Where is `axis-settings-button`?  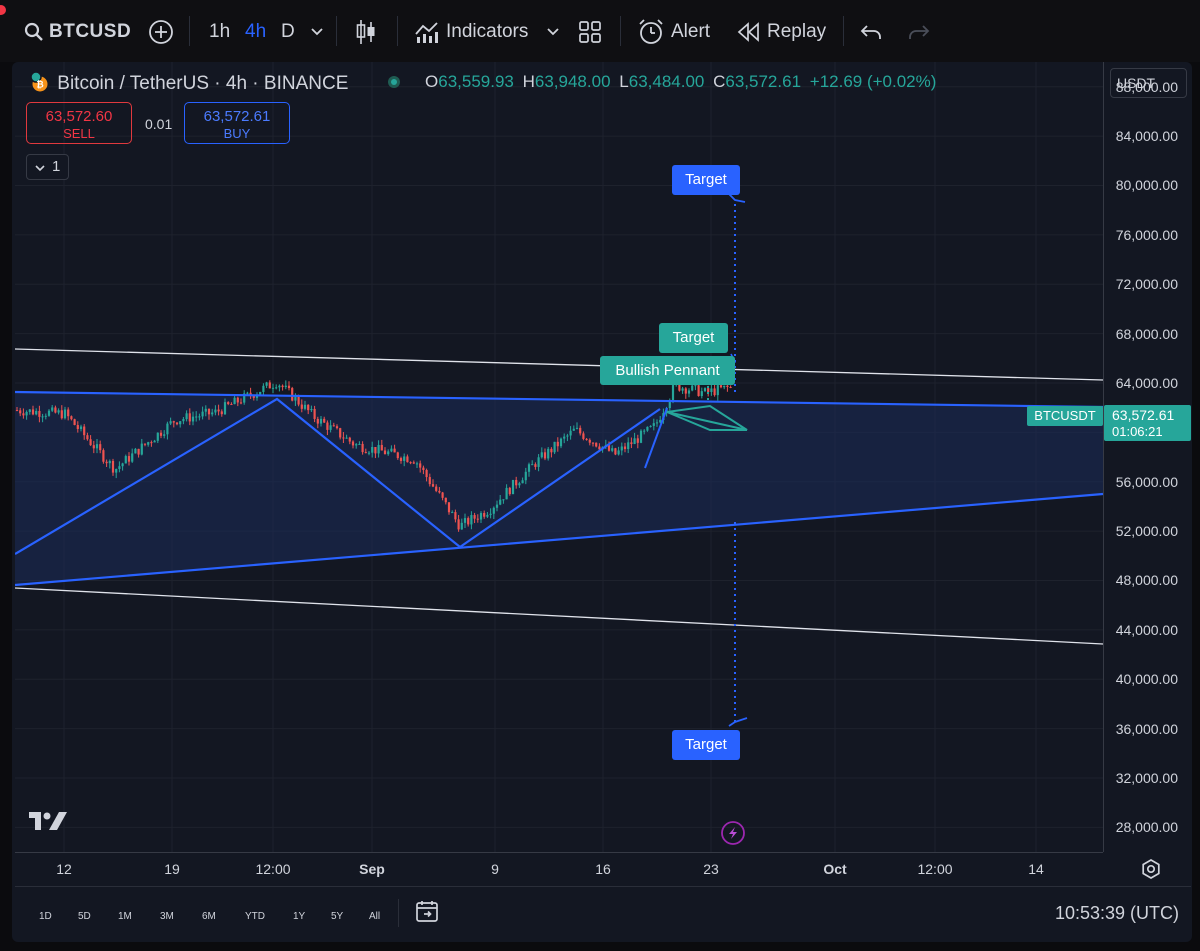 axis-settings-button is located at coordinates (1151, 871).